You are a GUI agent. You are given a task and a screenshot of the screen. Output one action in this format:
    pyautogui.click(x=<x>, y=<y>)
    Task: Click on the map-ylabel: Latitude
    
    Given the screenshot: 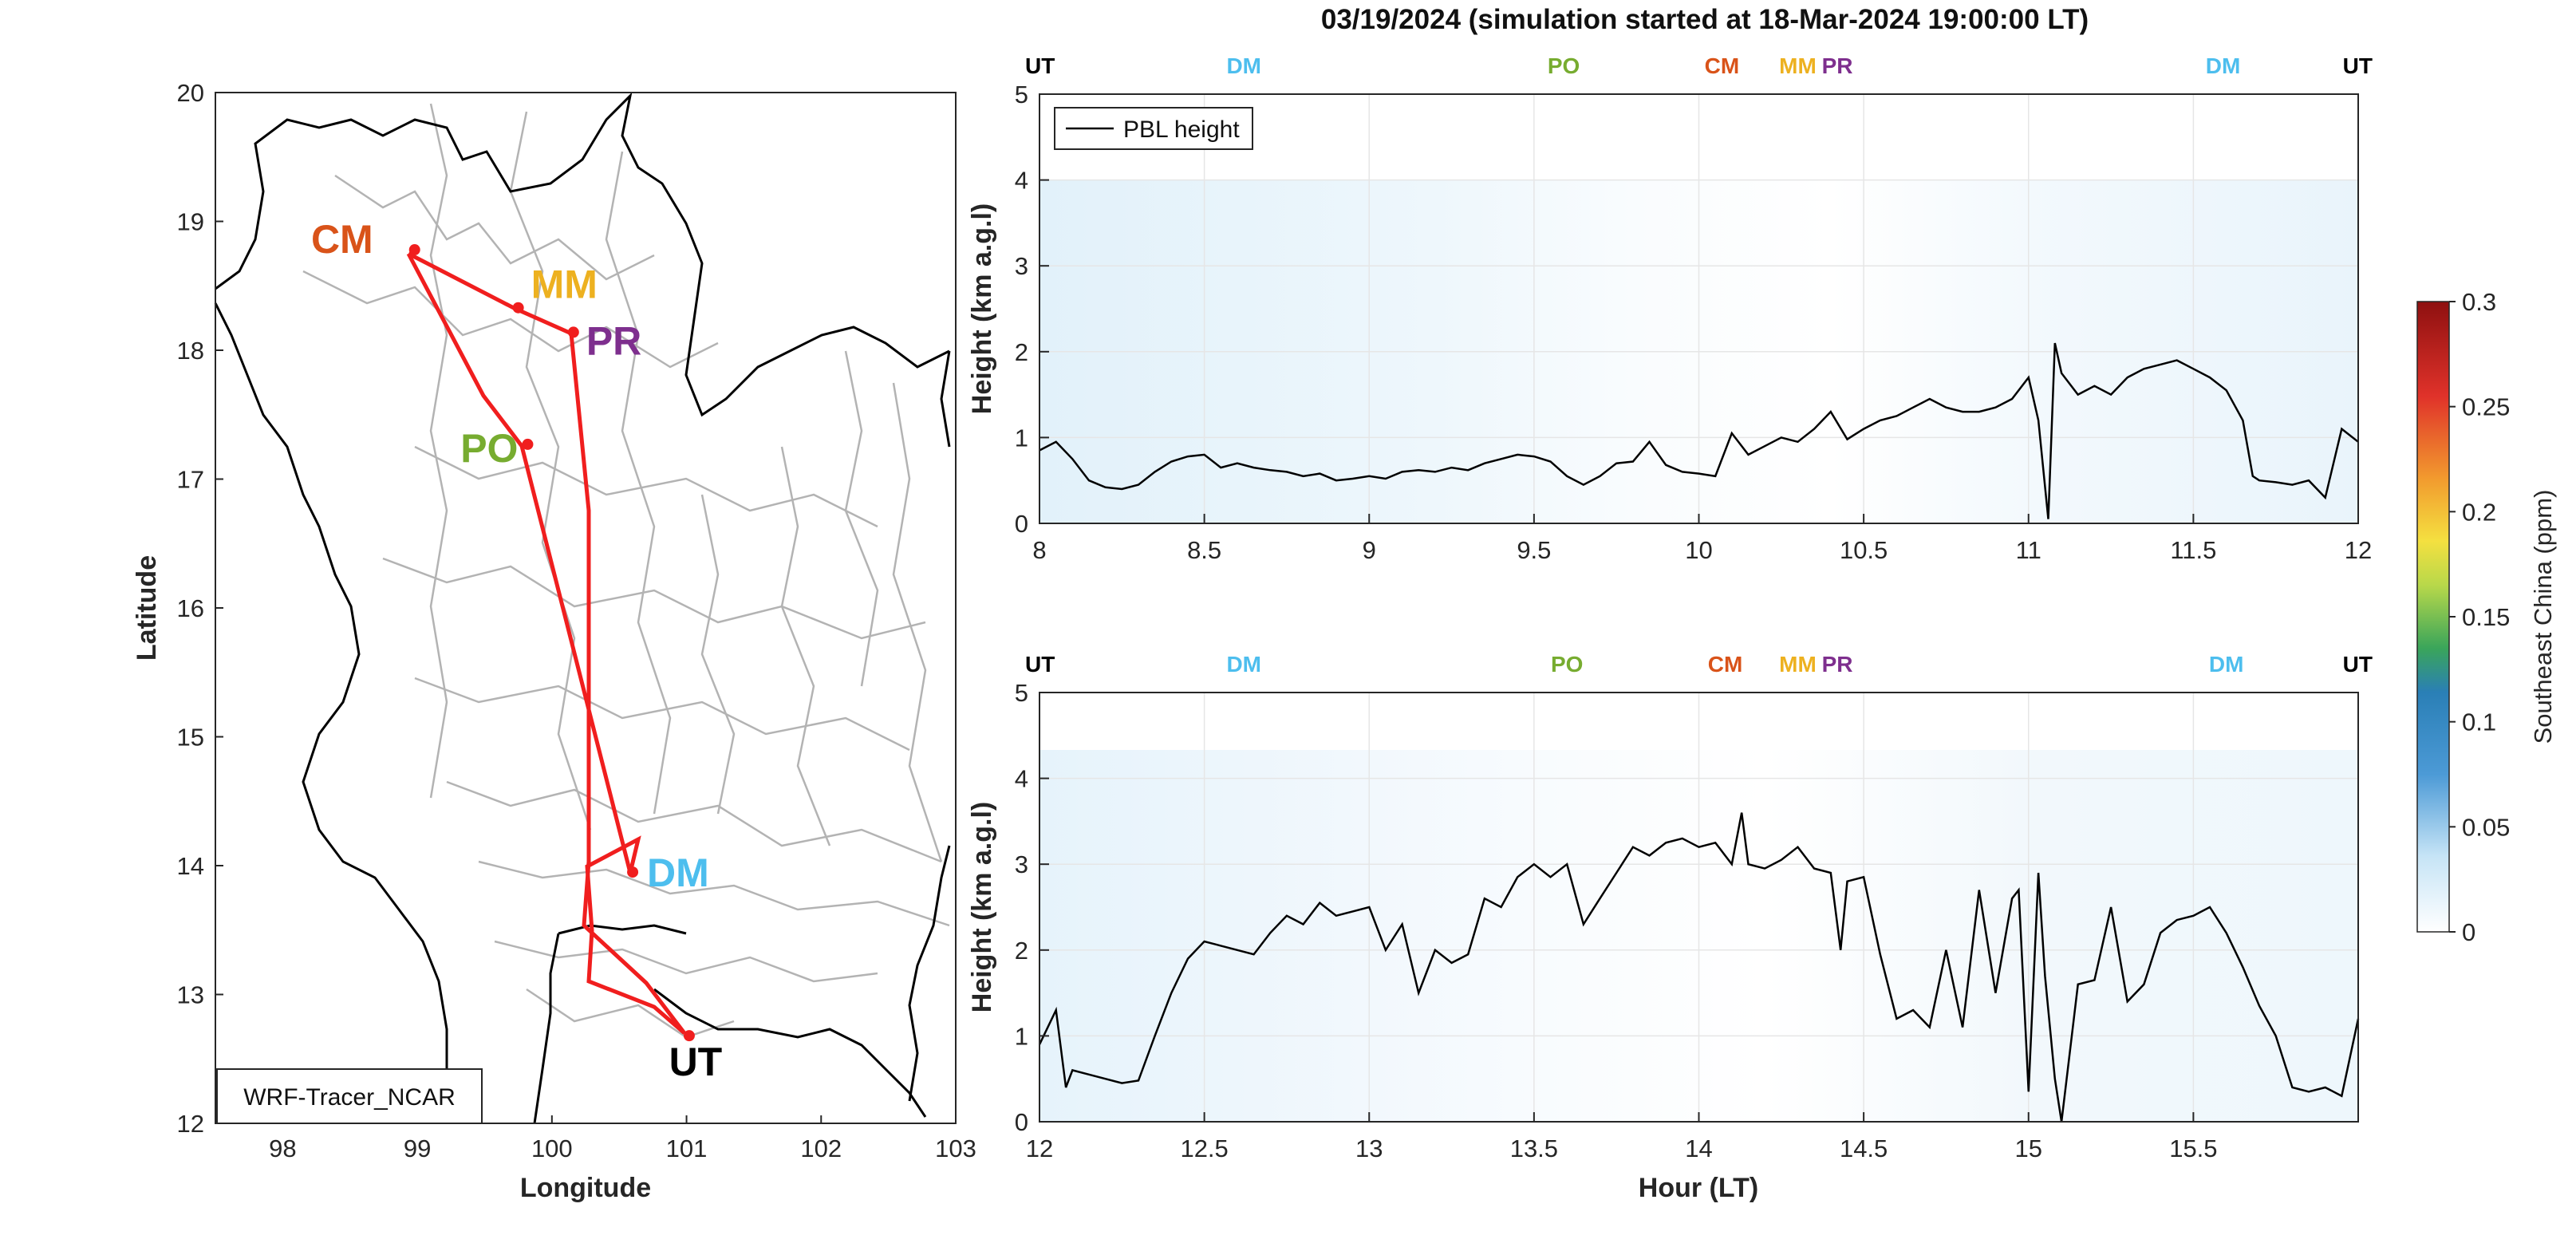 What is the action you would take?
    pyautogui.click(x=147, y=608)
    